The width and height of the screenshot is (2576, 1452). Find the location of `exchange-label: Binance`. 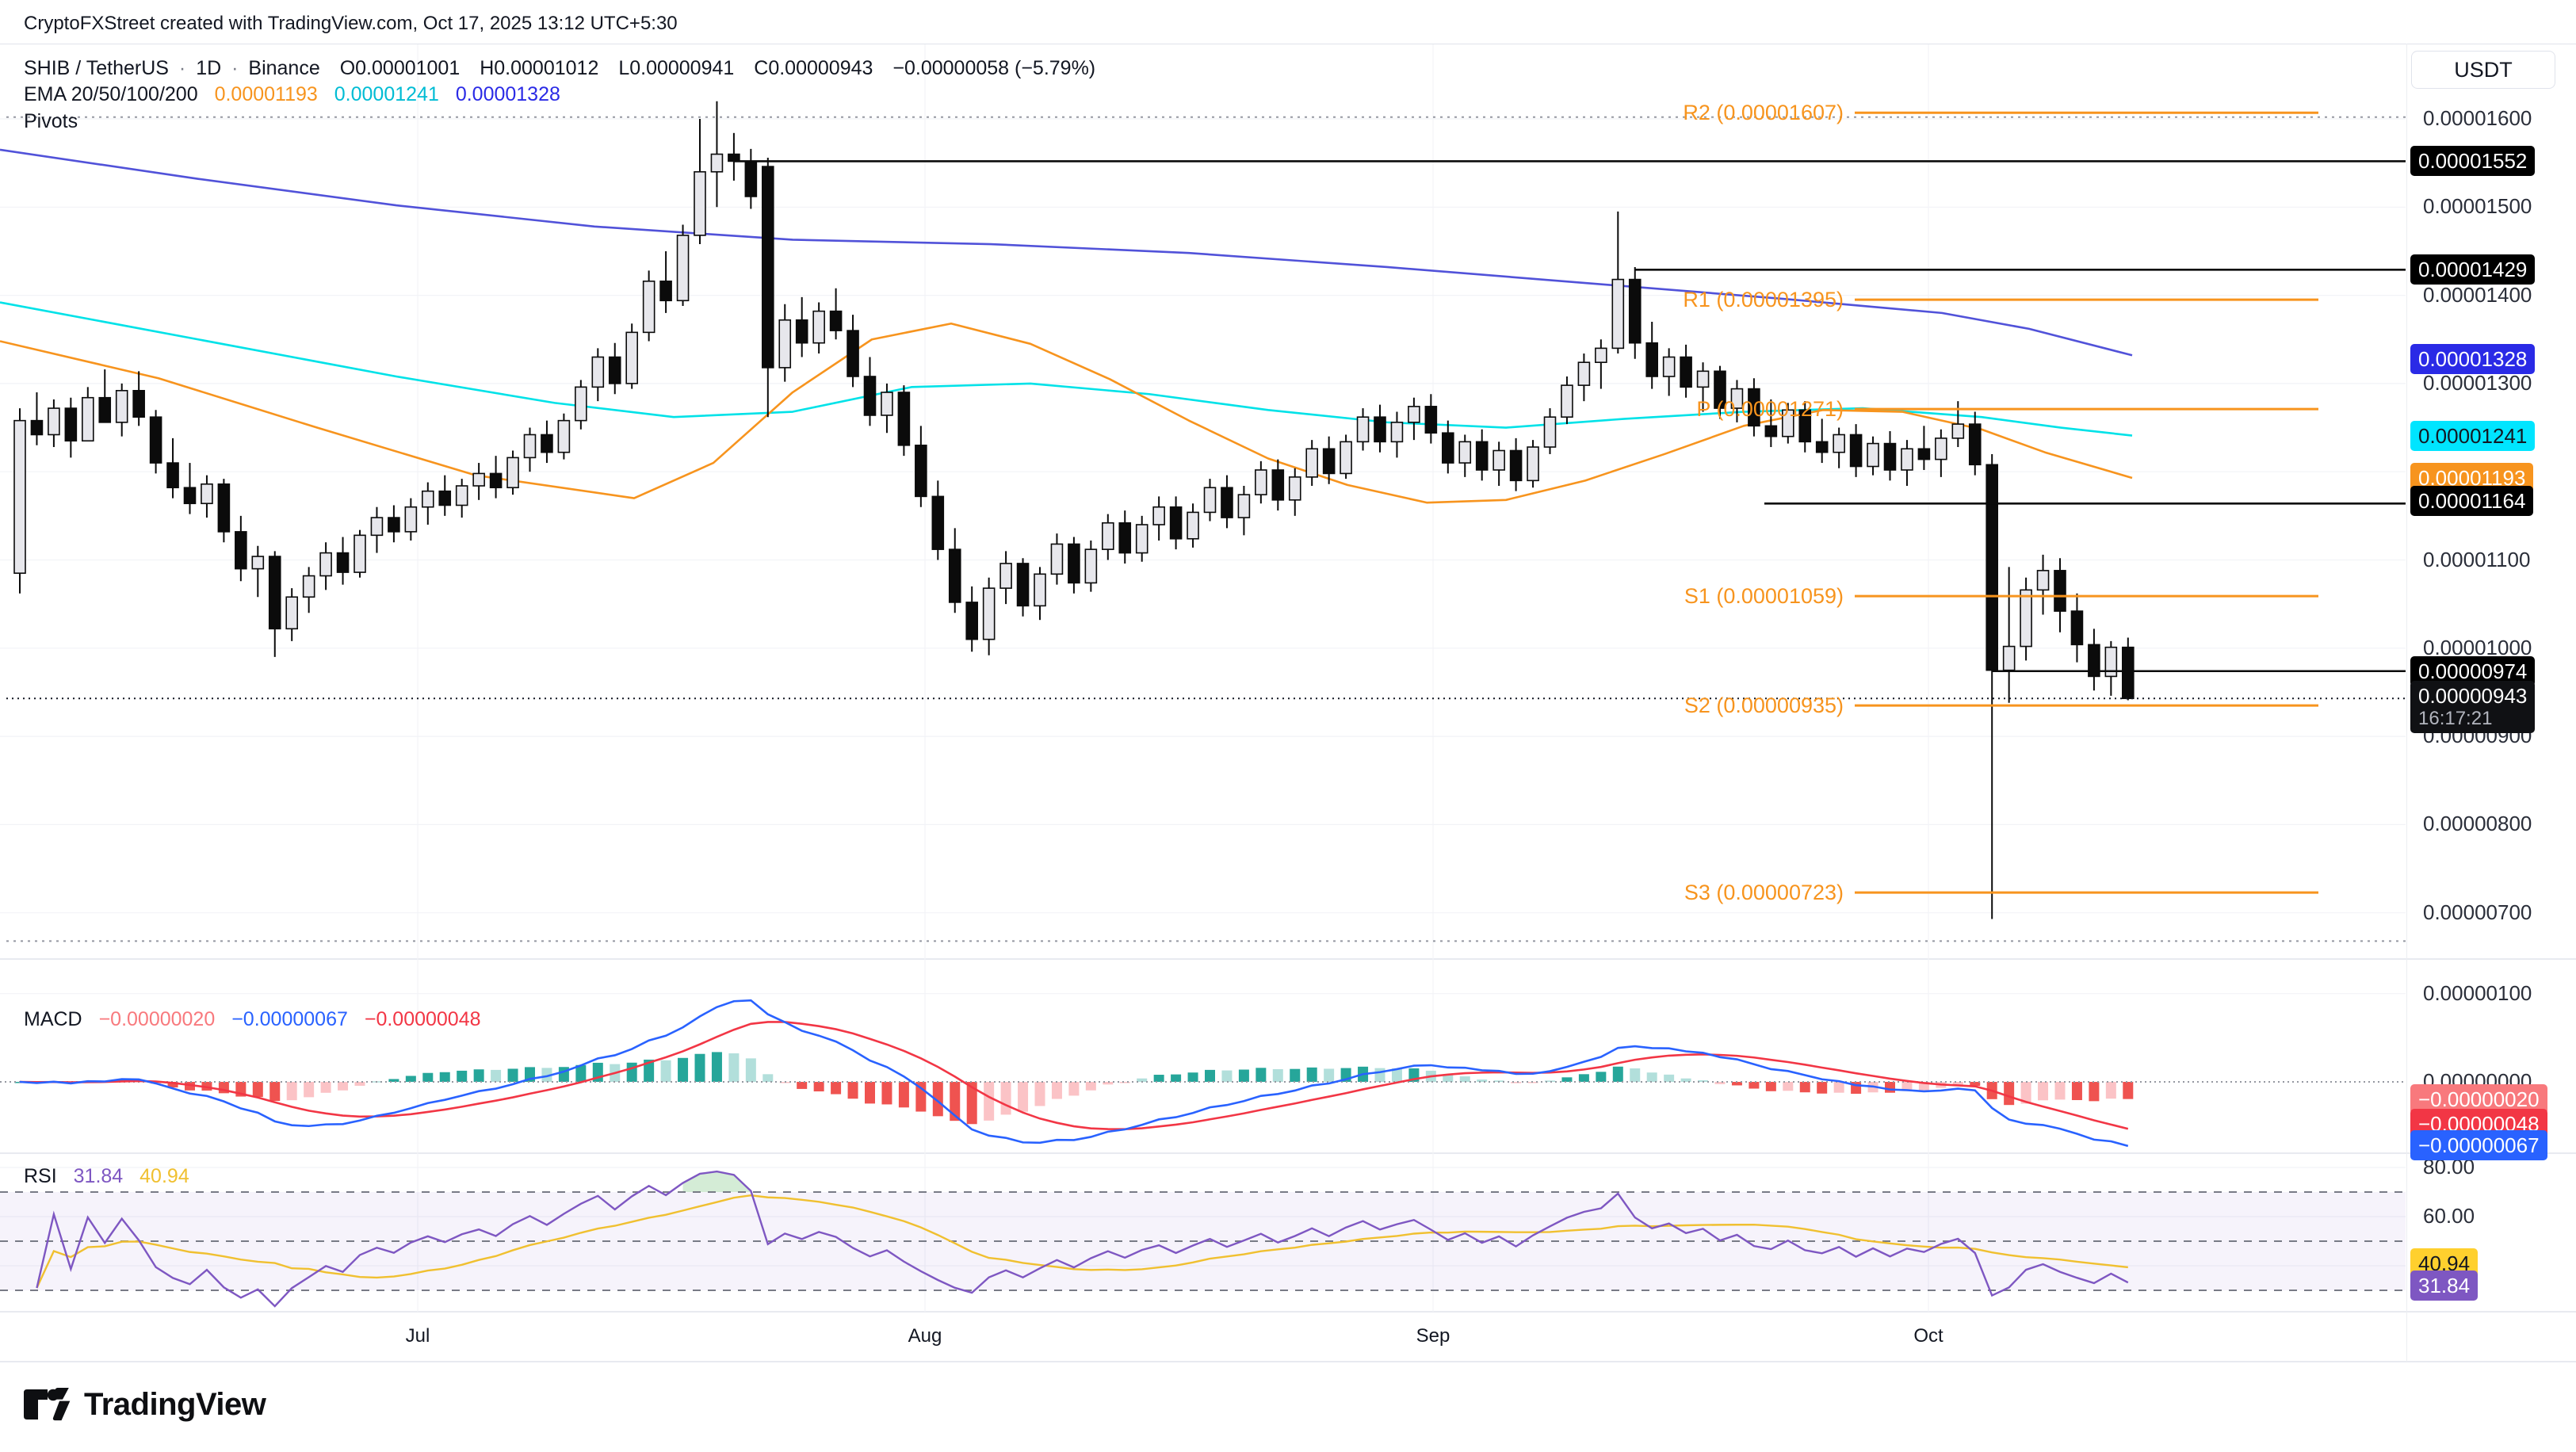

exchange-label: Binance is located at coordinates (284, 68).